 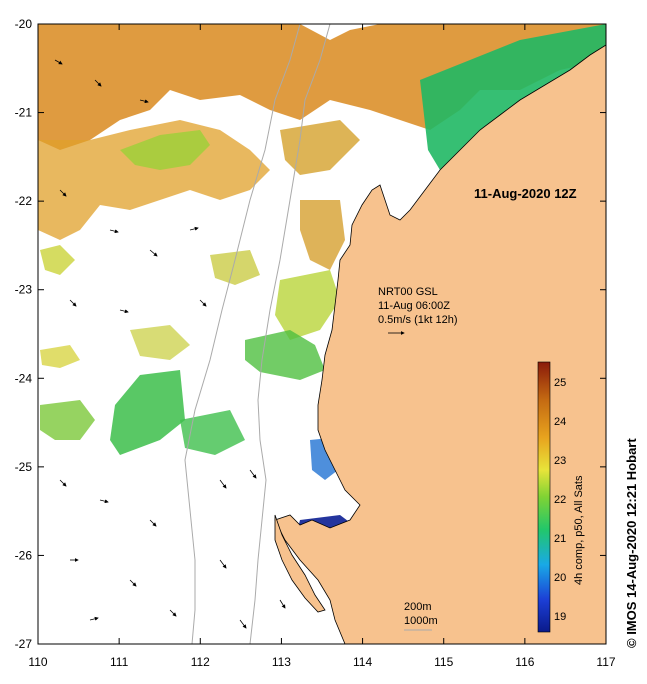 What do you see at coordinates (24, 467) in the screenshot?
I see `y-tick-label: -25` at bounding box center [24, 467].